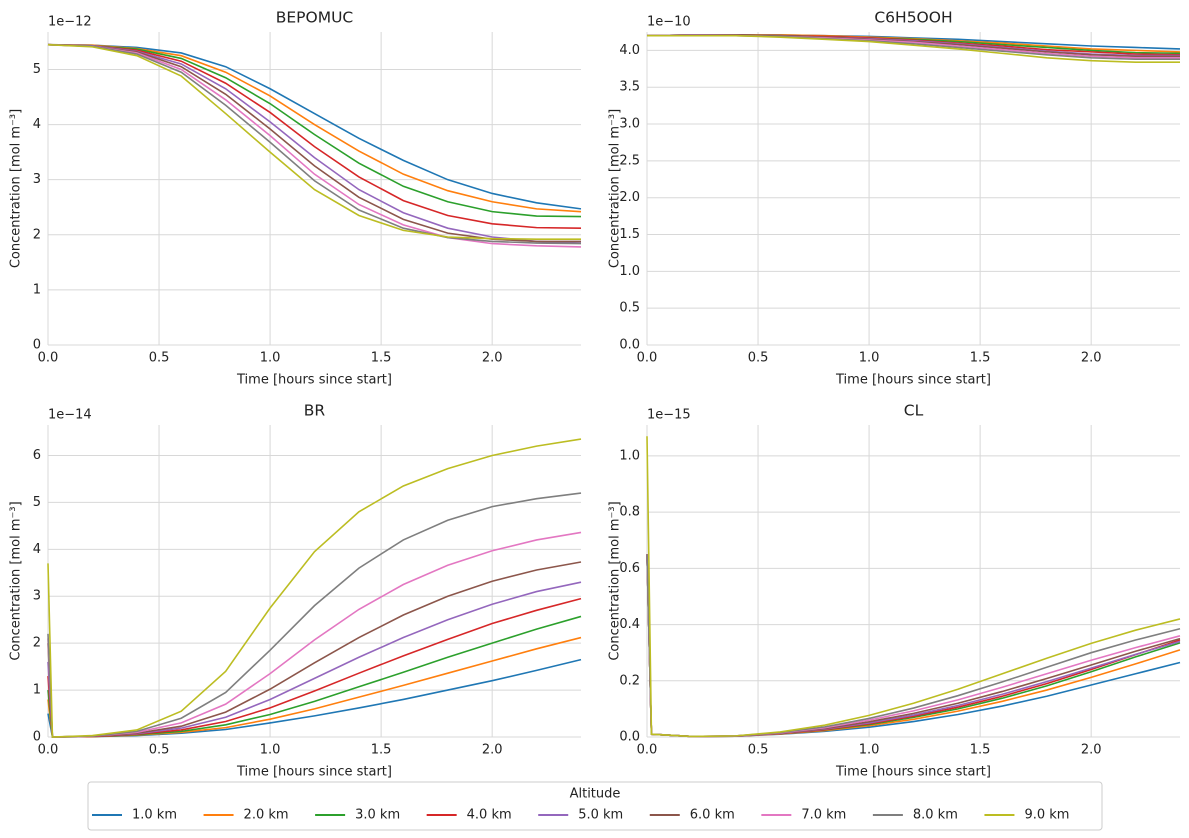 The height and width of the screenshot is (838, 1189). Describe the element at coordinates (1046, 815) in the screenshot. I see `legend-label: 9.0 km` at that location.